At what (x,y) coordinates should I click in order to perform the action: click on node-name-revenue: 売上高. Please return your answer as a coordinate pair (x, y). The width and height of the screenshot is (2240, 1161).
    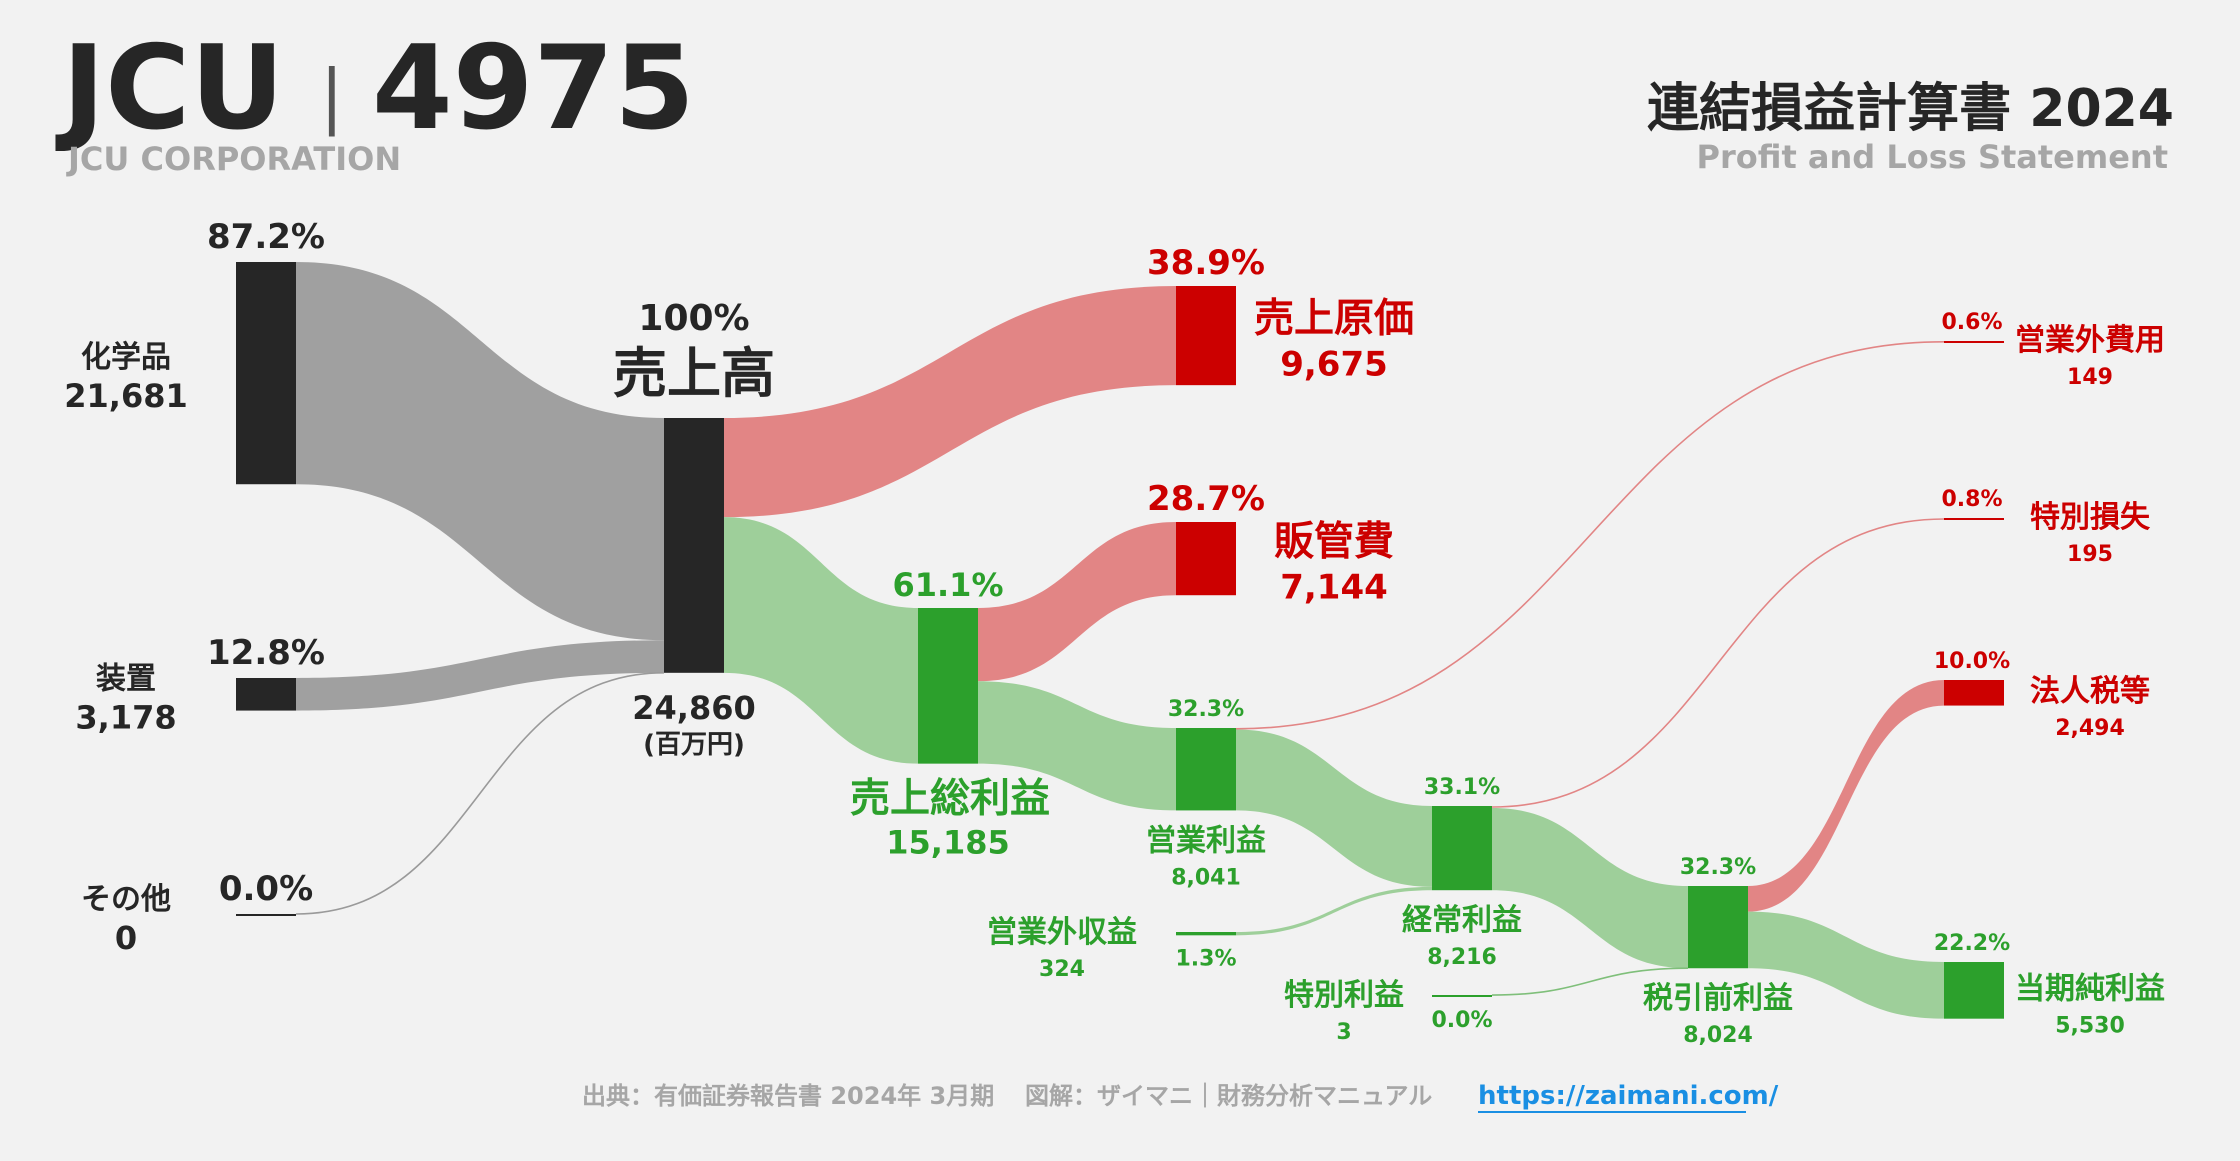
    Looking at the image, I should click on (694, 373).